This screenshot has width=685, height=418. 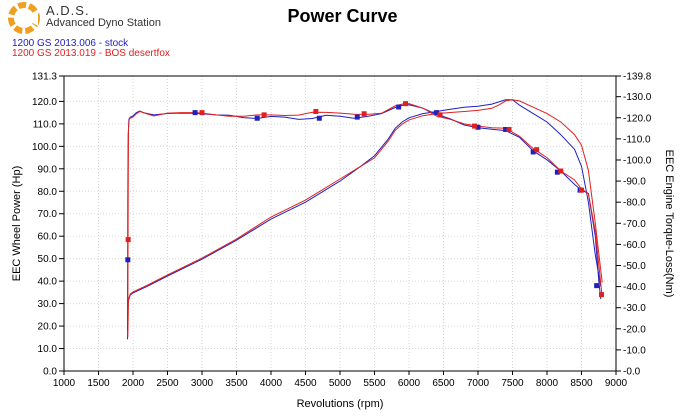 What do you see at coordinates (44, 102) in the screenshot?
I see `y-left-tick-label: 120.0` at bounding box center [44, 102].